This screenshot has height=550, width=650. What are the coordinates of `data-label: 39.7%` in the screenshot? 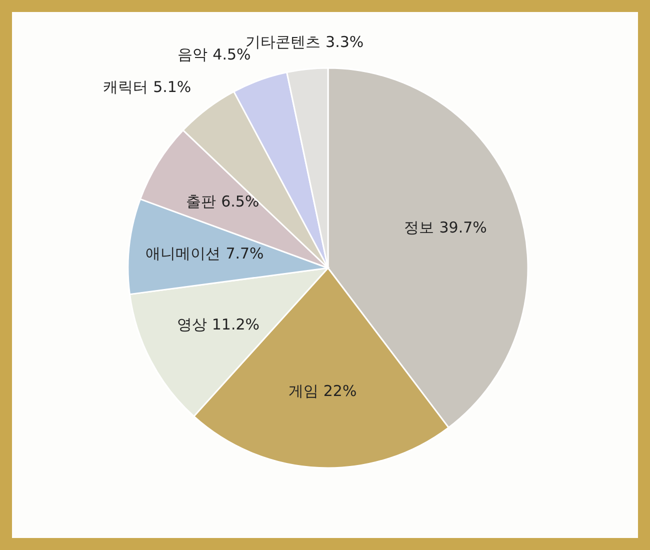 It's located at (463, 227).